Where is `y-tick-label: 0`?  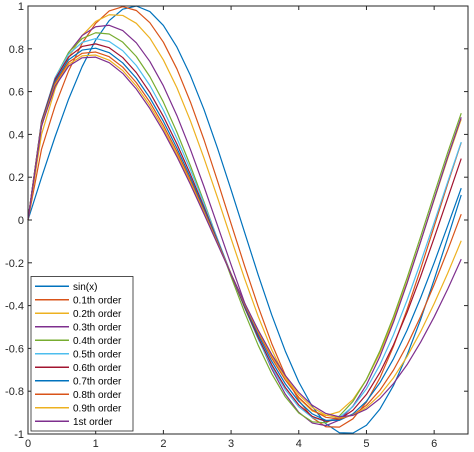
y-tick-label: 0 is located at coordinates (21, 221).